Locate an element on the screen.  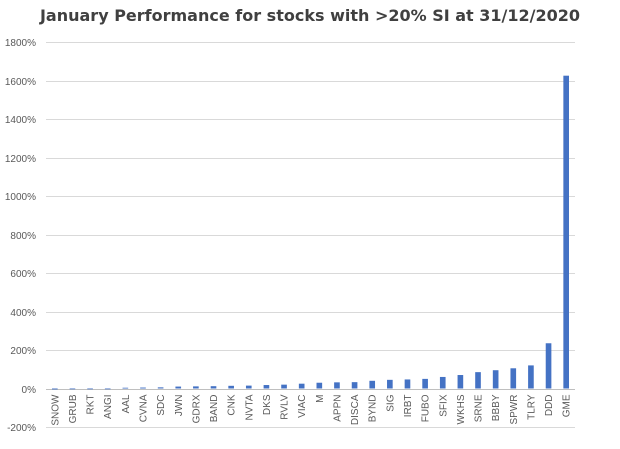
x-category-label: AAL is located at coordinates (126, 403).